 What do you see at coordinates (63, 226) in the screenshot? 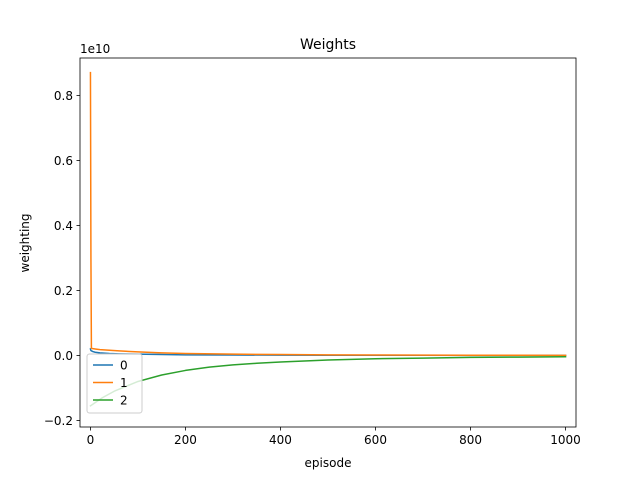
I see `y-tick-label: 0.4` at bounding box center [63, 226].